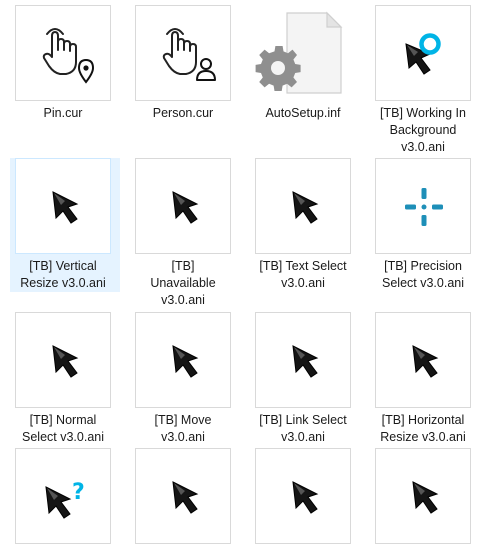 The image size is (482, 545). What do you see at coordinates (189, 54) in the screenshot?
I see `hand-person-icon` at bounding box center [189, 54].